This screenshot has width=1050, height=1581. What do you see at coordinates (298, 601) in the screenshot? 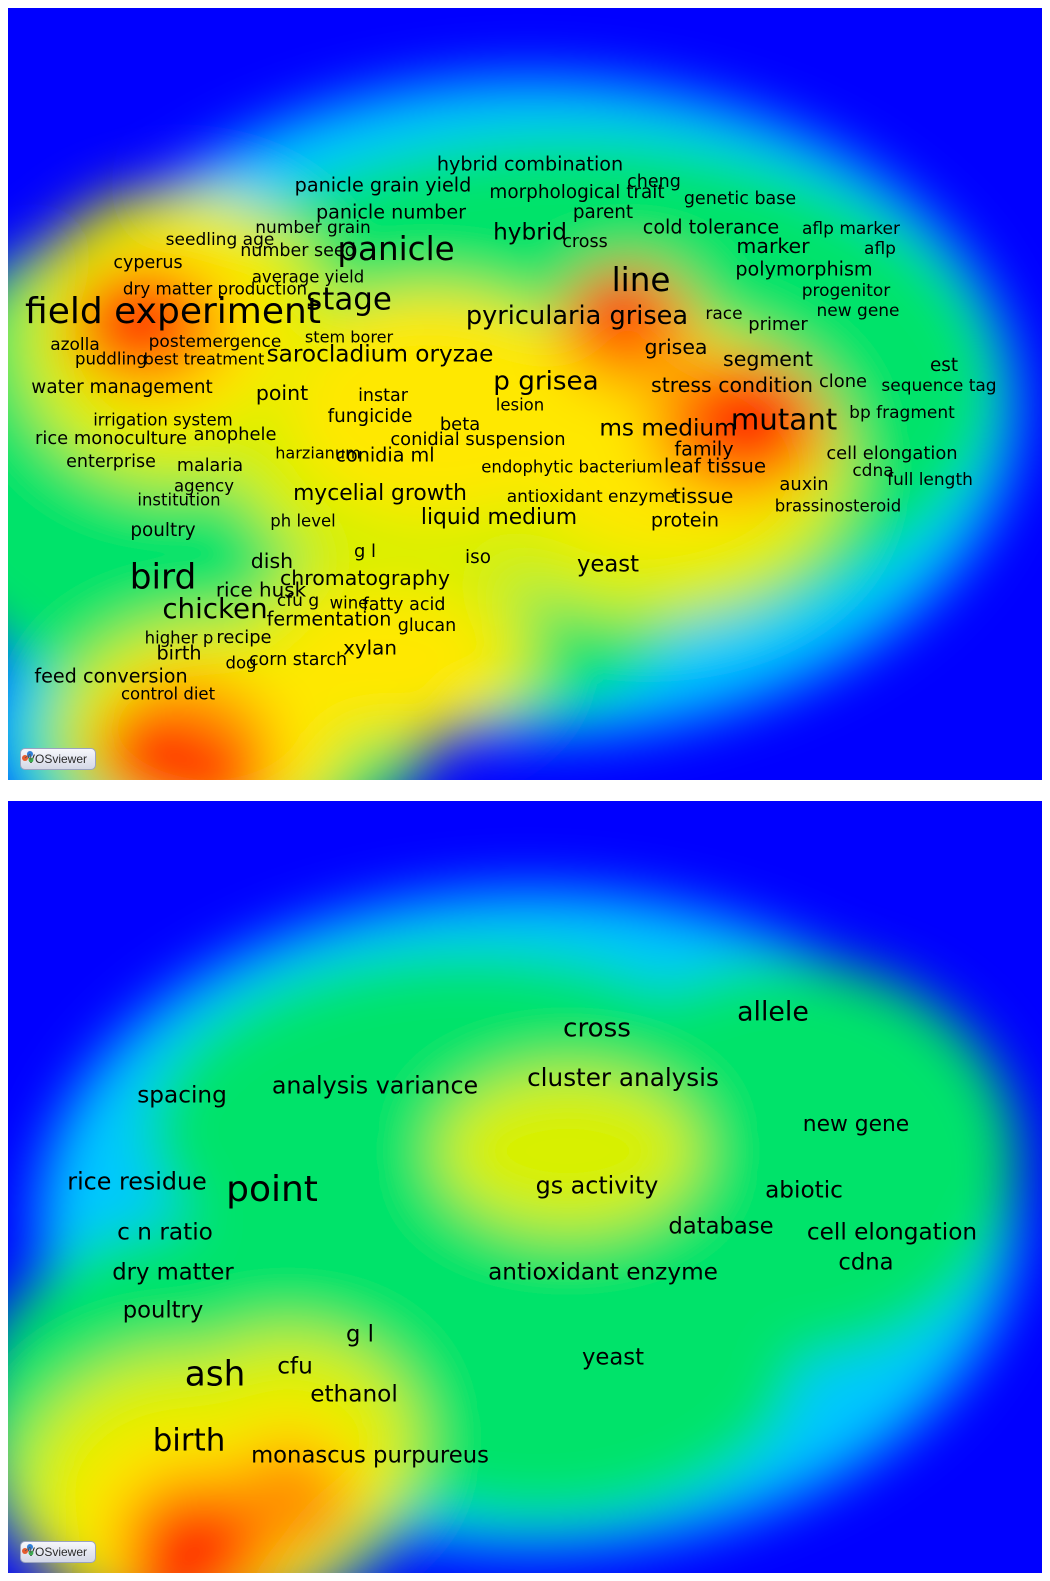
I see `term-label: cfu g` at bounding box center [298, 601].